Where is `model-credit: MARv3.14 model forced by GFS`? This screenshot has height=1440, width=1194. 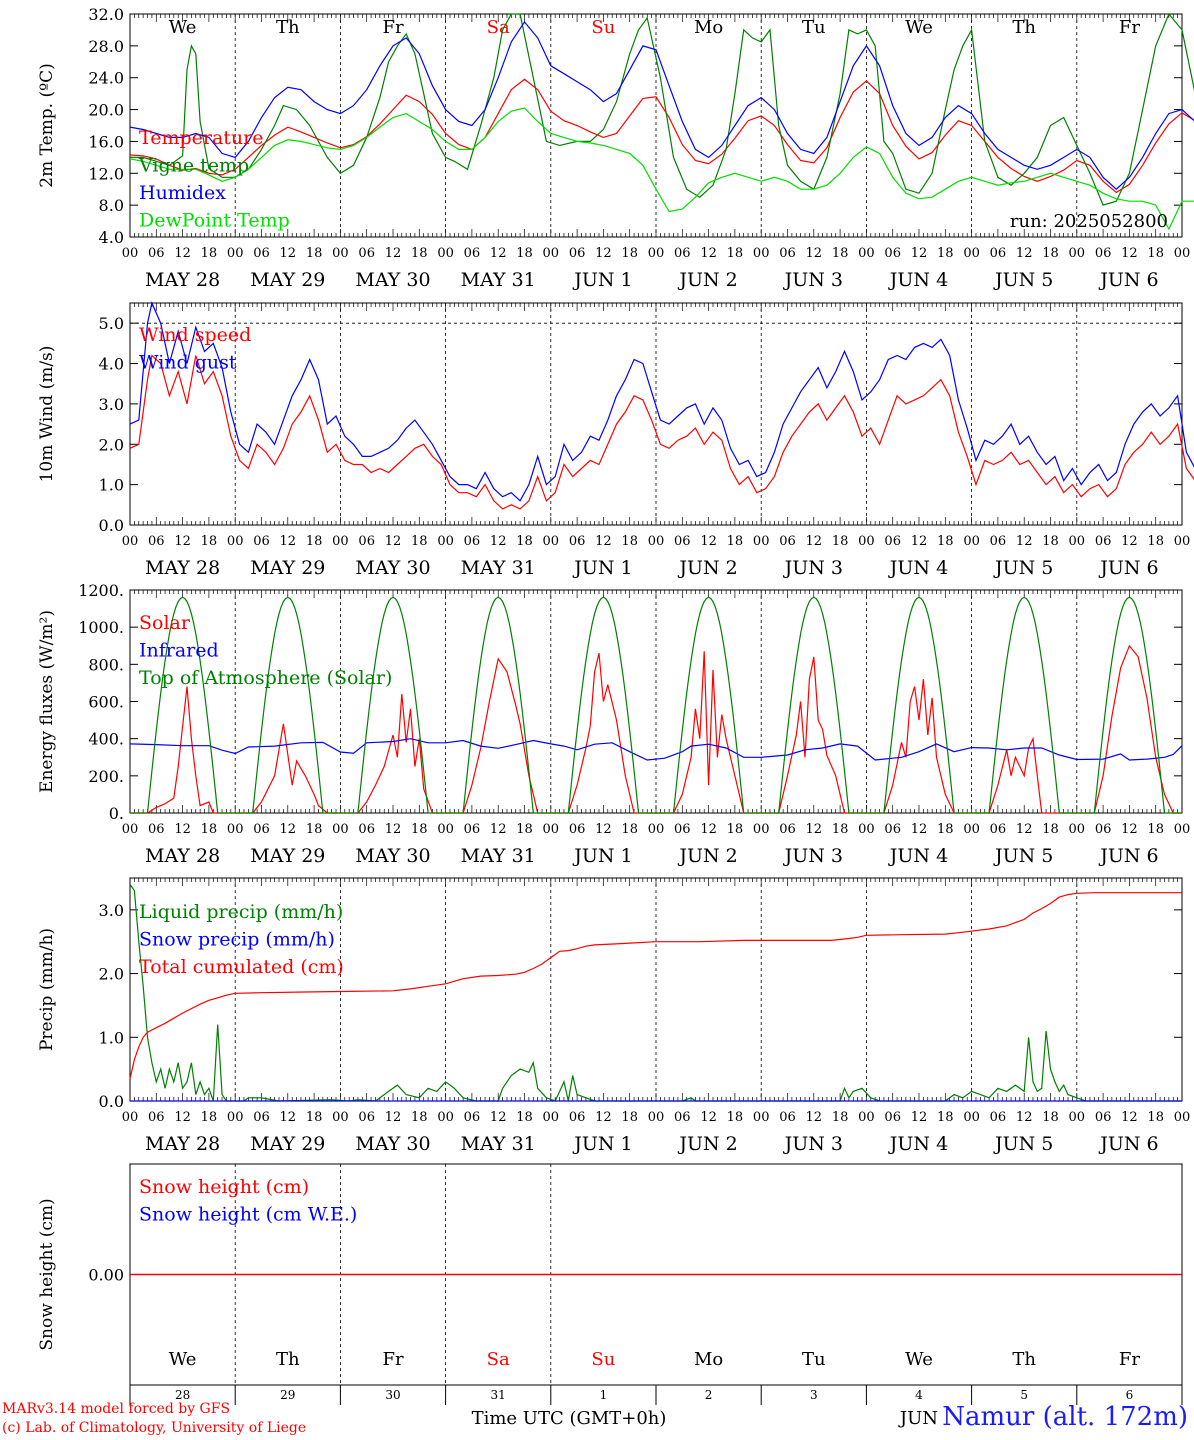 model-credit: MARv3.14 model forced by GFS is located at coordinates (116, 1409).